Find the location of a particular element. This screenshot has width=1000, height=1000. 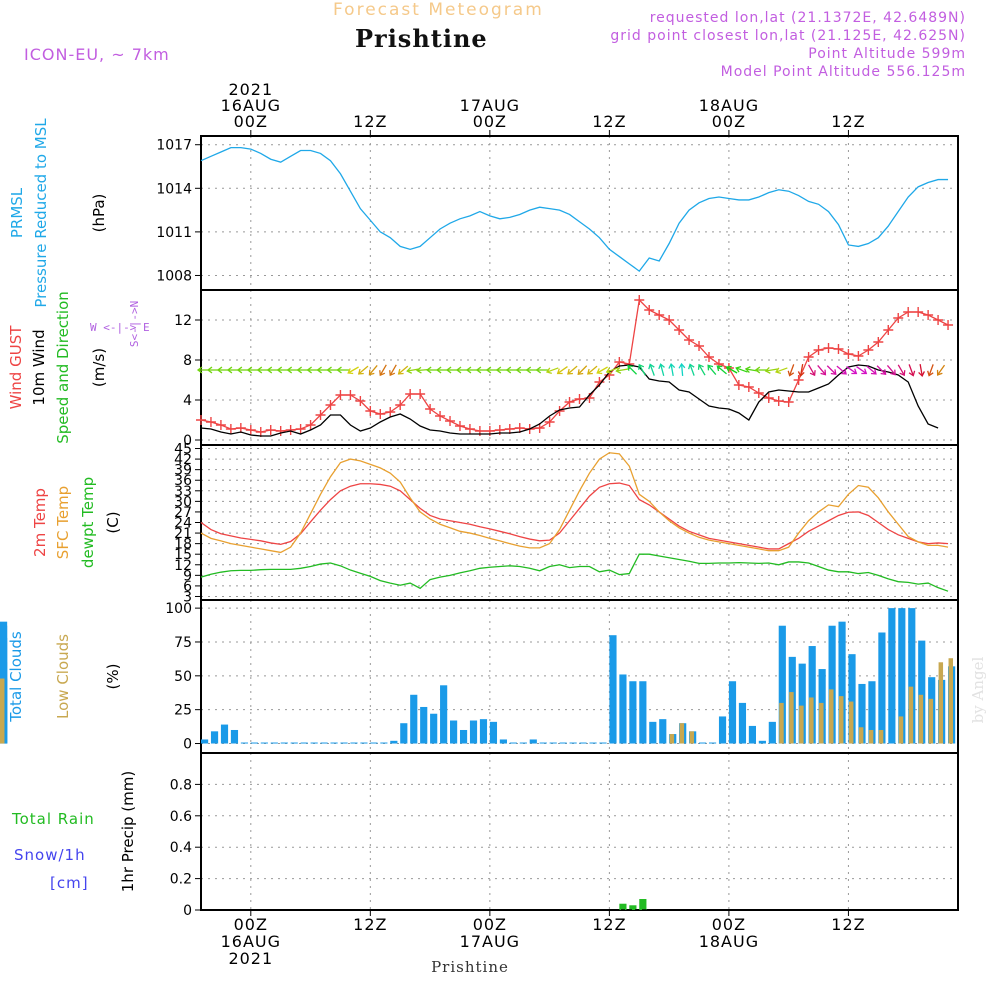

y-tick-label: 27 is located at coordinates (183, 513).